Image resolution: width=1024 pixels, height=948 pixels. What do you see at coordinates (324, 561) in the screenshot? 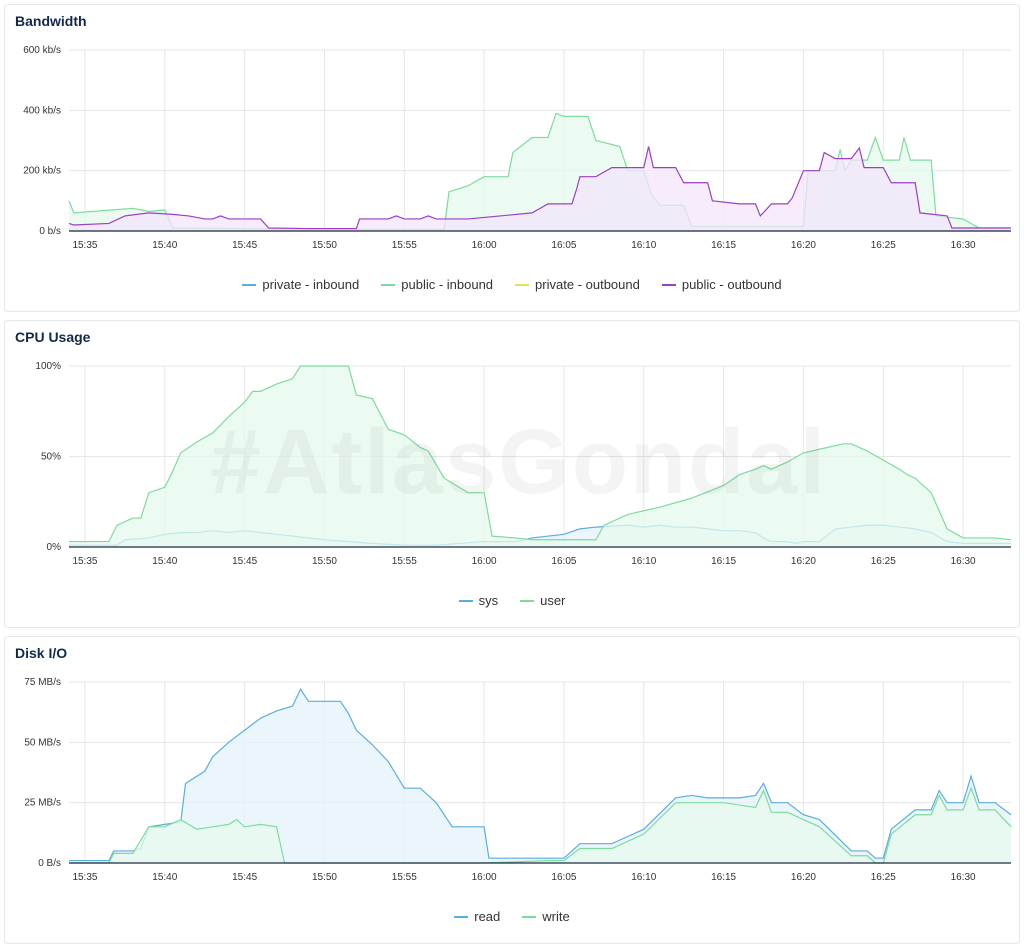
I see `cpu-usage-xtick-label: 15:50` at bounding box center [324, 561].